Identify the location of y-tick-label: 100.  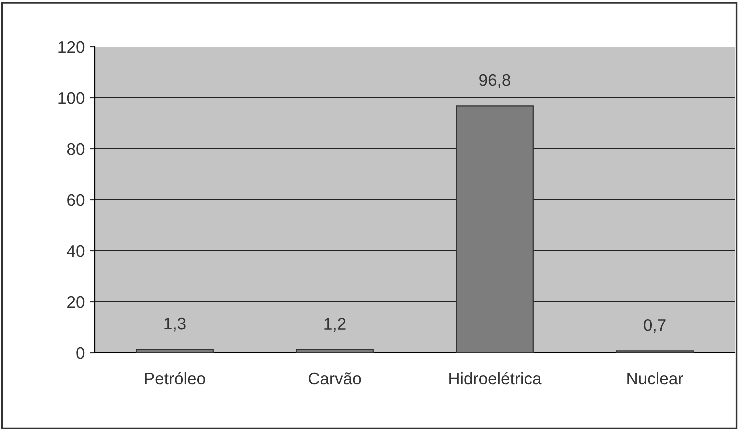
(71, 98).